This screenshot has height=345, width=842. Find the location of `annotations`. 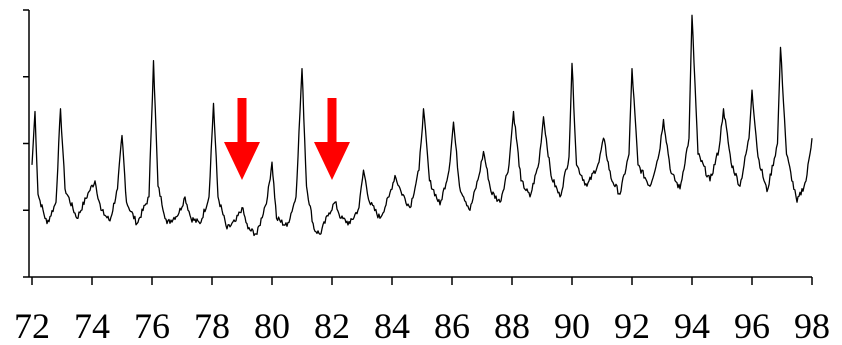

annotations is located at coordinates (287, 139).